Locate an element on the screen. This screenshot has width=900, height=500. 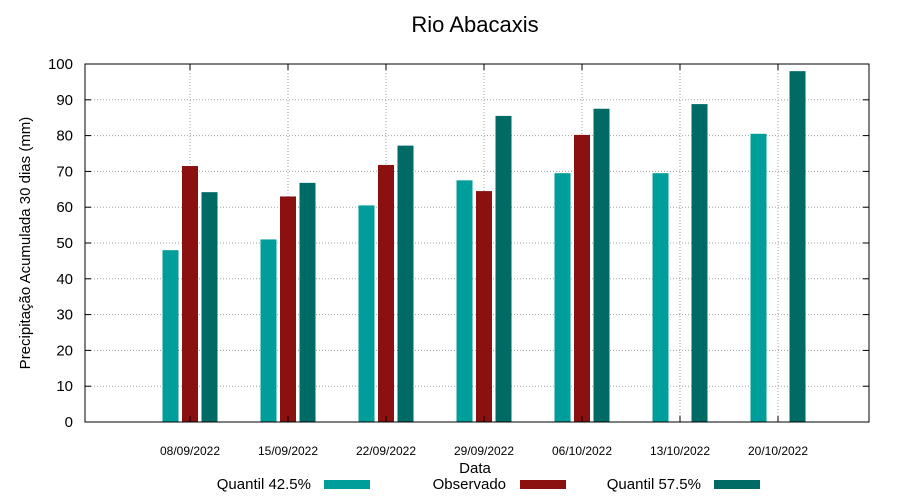
x-tick-label: 22/09/2022 is located at coordinates (386, 451).